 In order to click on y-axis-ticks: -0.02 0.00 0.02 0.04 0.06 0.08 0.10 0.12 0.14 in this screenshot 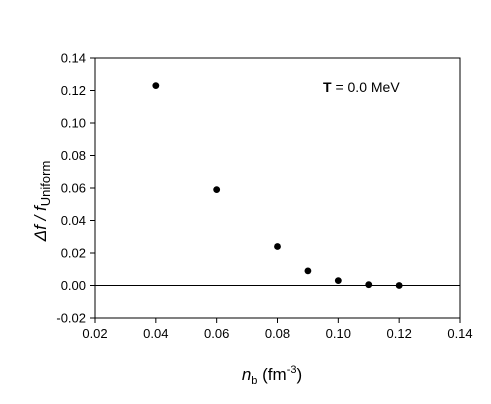, I will do `click(75, 188)`.